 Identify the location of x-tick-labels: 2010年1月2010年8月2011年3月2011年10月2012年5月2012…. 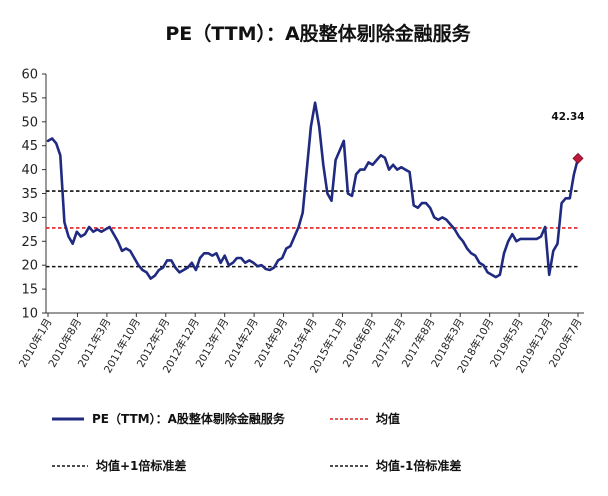
(300, 344).